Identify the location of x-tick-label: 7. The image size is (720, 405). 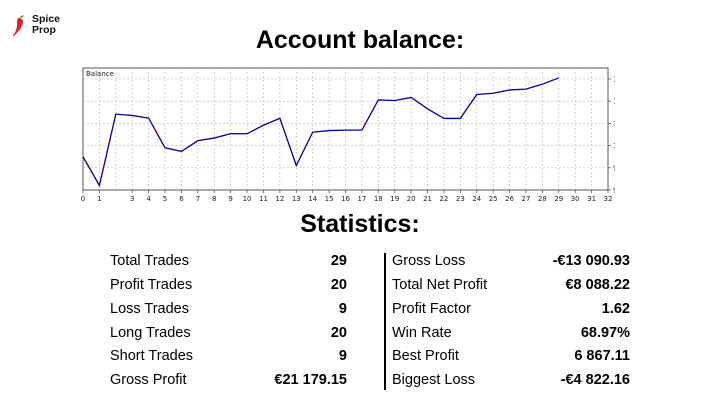
(198, 199).